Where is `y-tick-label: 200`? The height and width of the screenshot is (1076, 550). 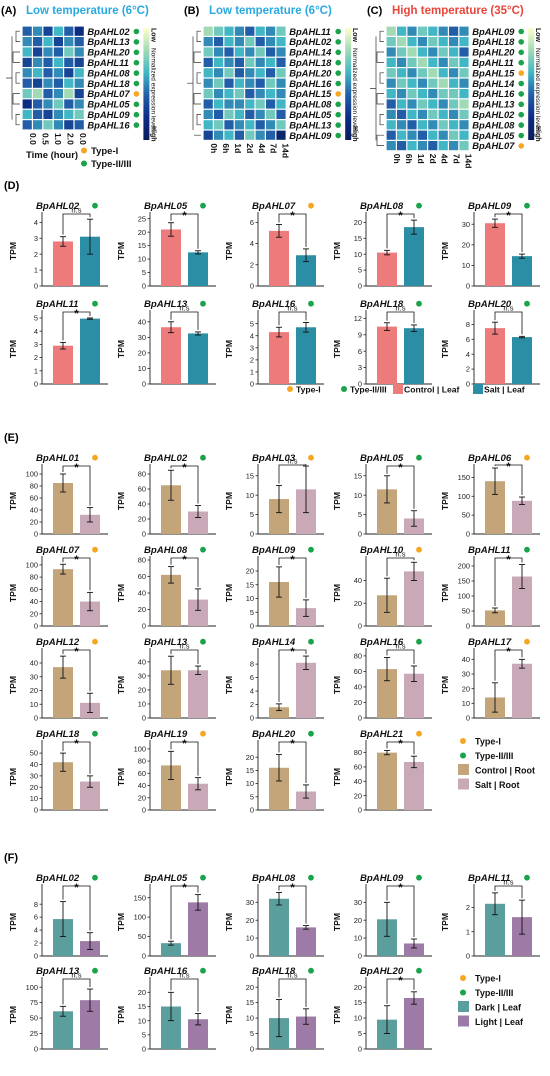 y-tick-label: 200 is located at coordinates (464, 566).